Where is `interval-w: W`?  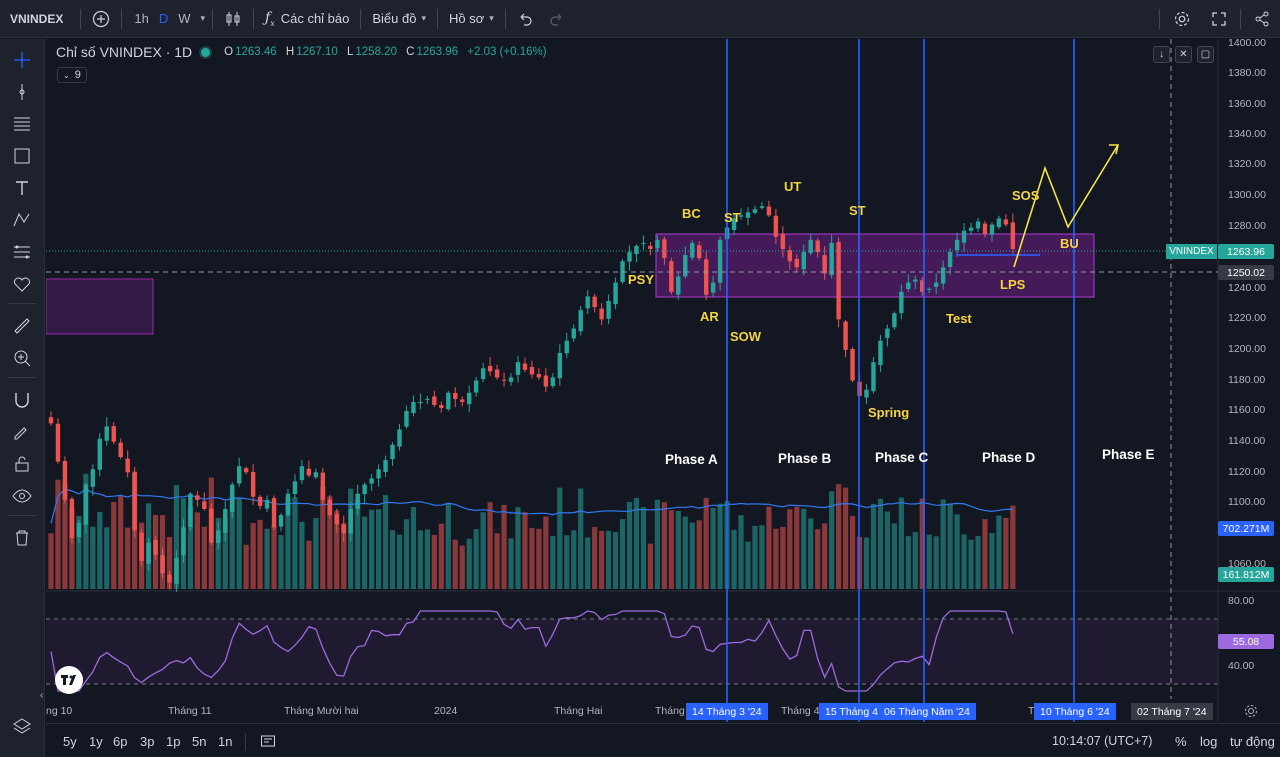 interval-w: W is located at coordinates (184, 18).